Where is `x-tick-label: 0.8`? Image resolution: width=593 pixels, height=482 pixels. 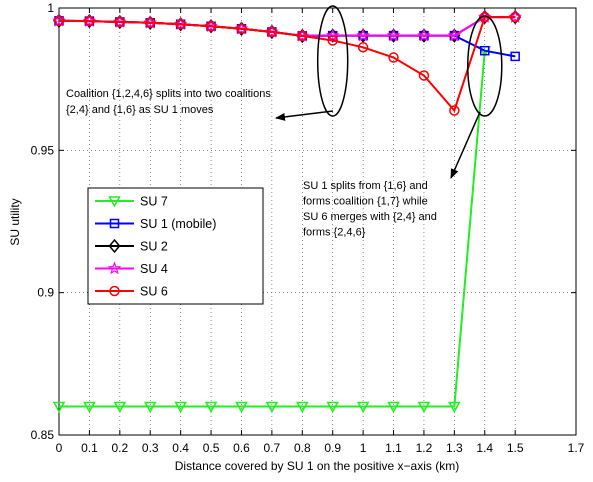
x-tick-label: 0.8 is located at coordinates (302, 448).